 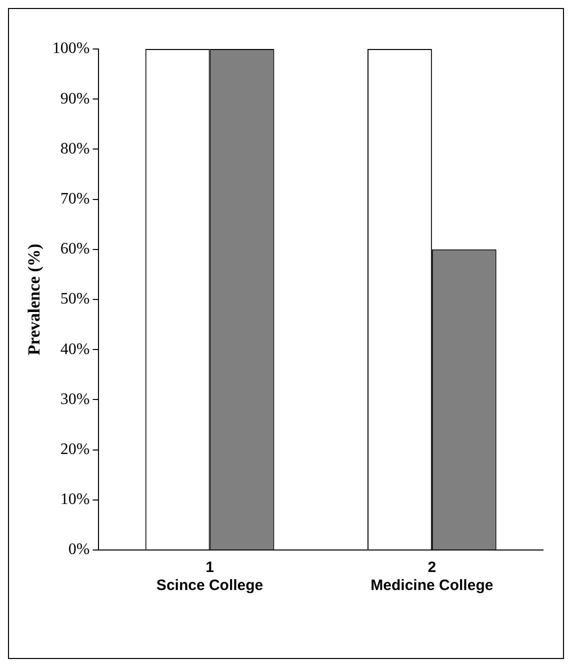 I want to click on y-tick-label: 100%, so click(x=71, y=49).